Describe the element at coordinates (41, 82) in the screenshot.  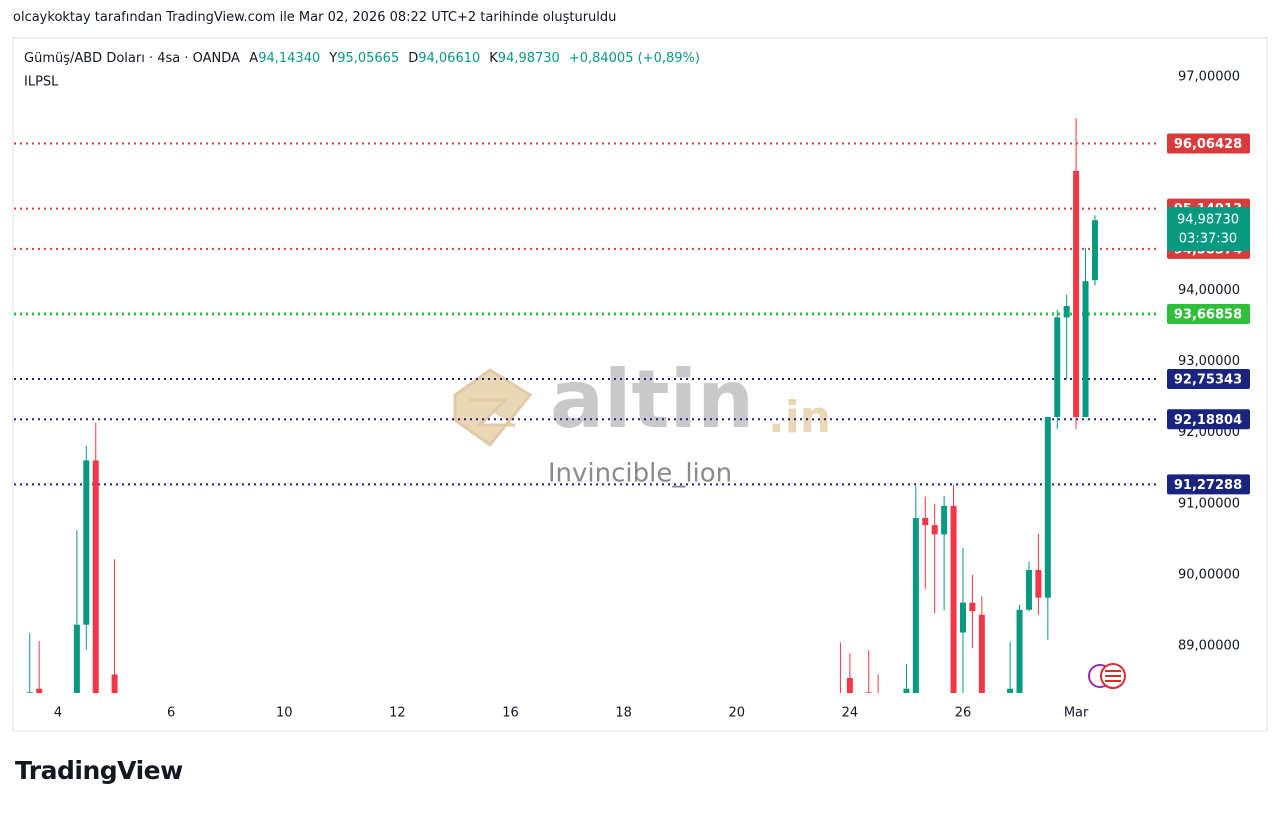
I see `indicator-name: ILPSL` at that location.